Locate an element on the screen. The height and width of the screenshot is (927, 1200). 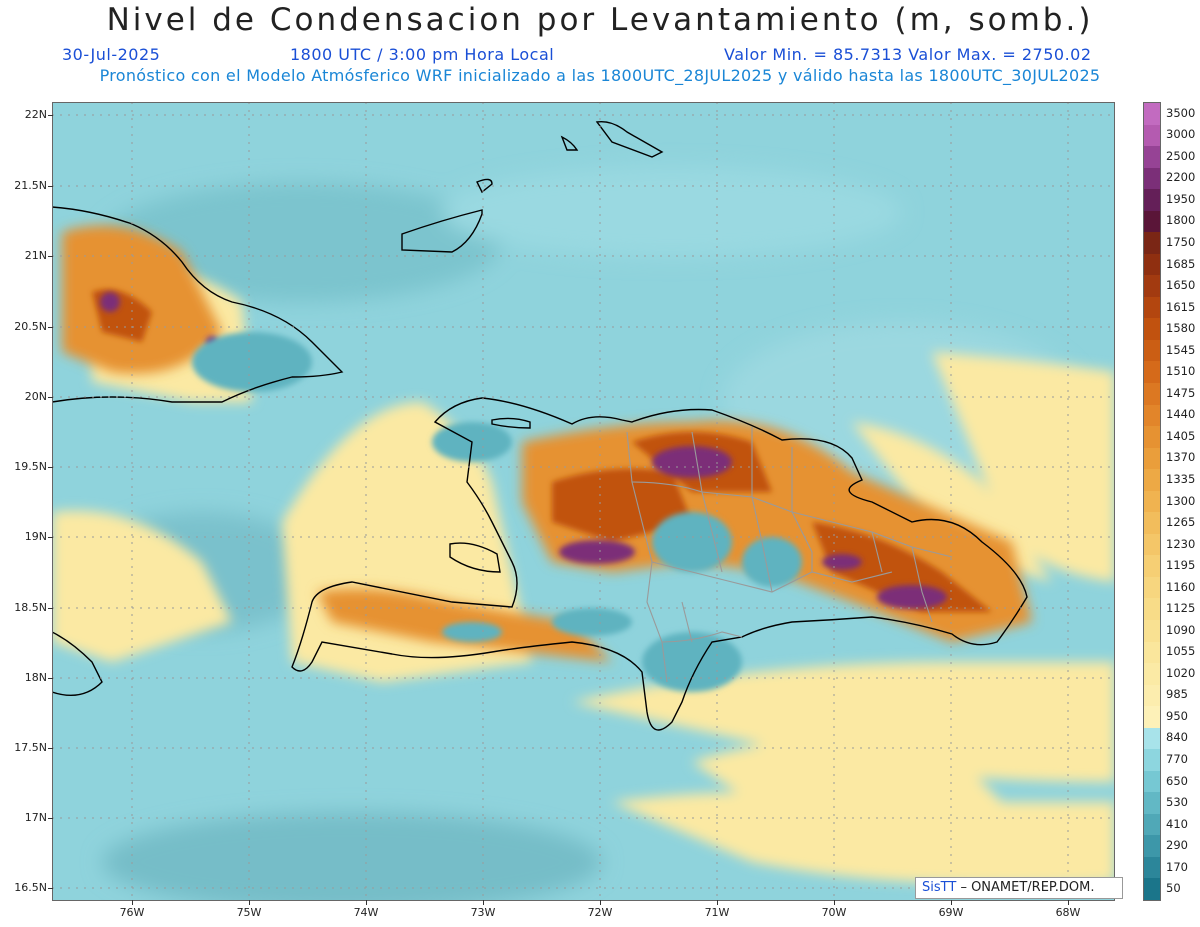
legend-label: 1685 is located at coordinates (1181, 263).